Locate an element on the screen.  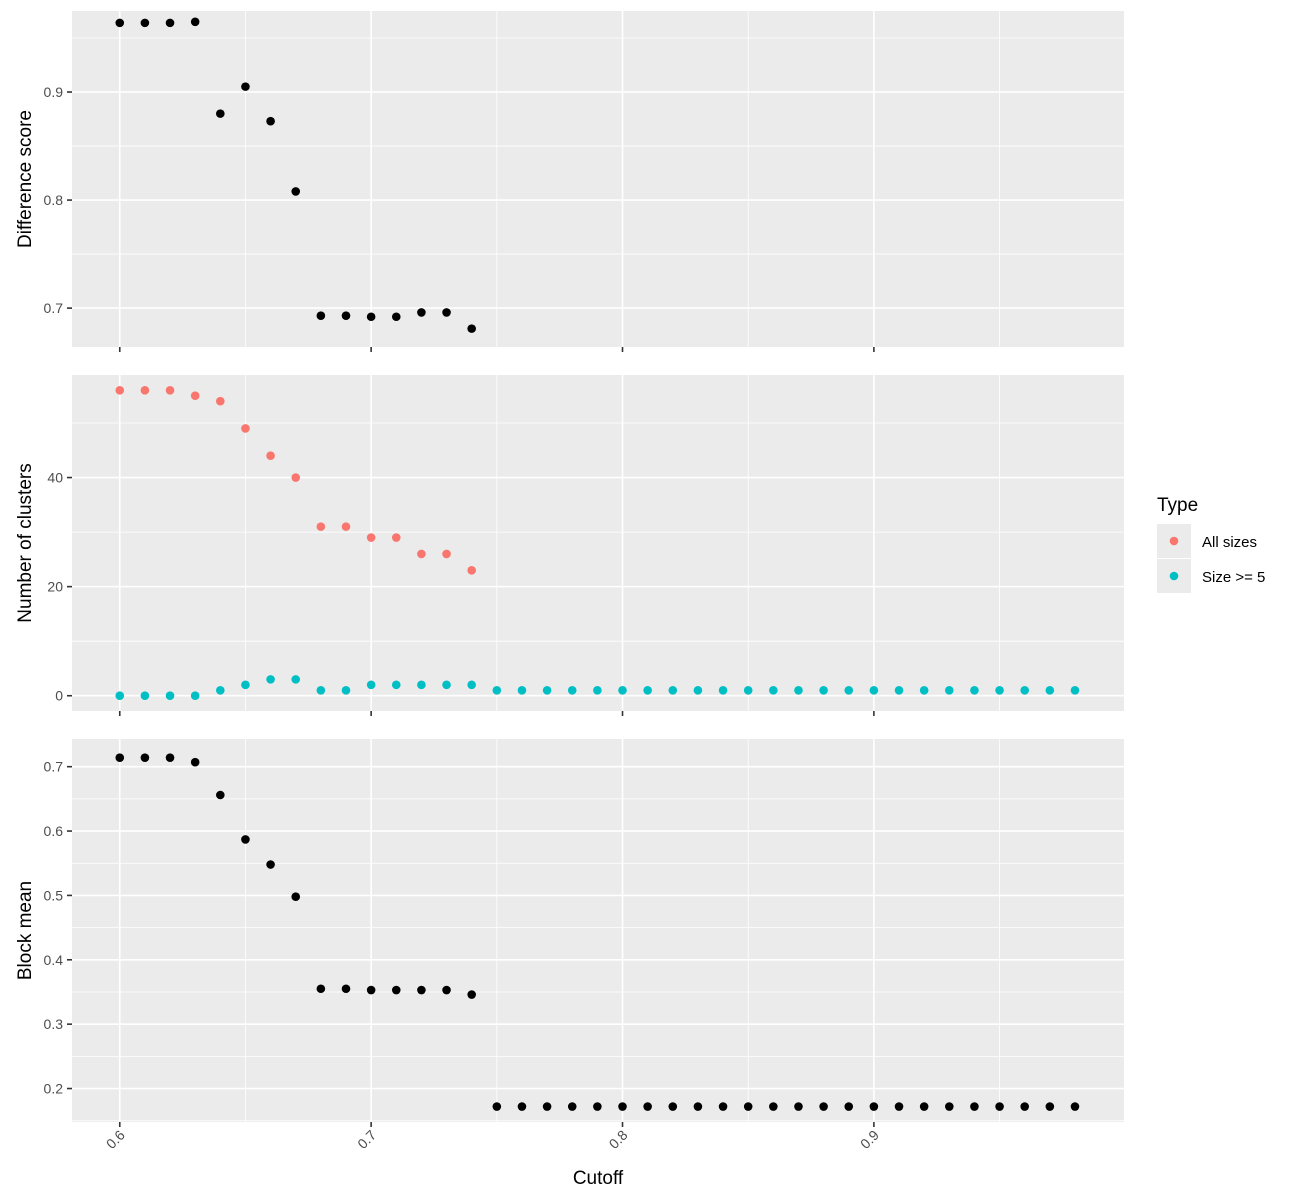
y-tick-label: 0.6 is located at coordinates (54, 831).